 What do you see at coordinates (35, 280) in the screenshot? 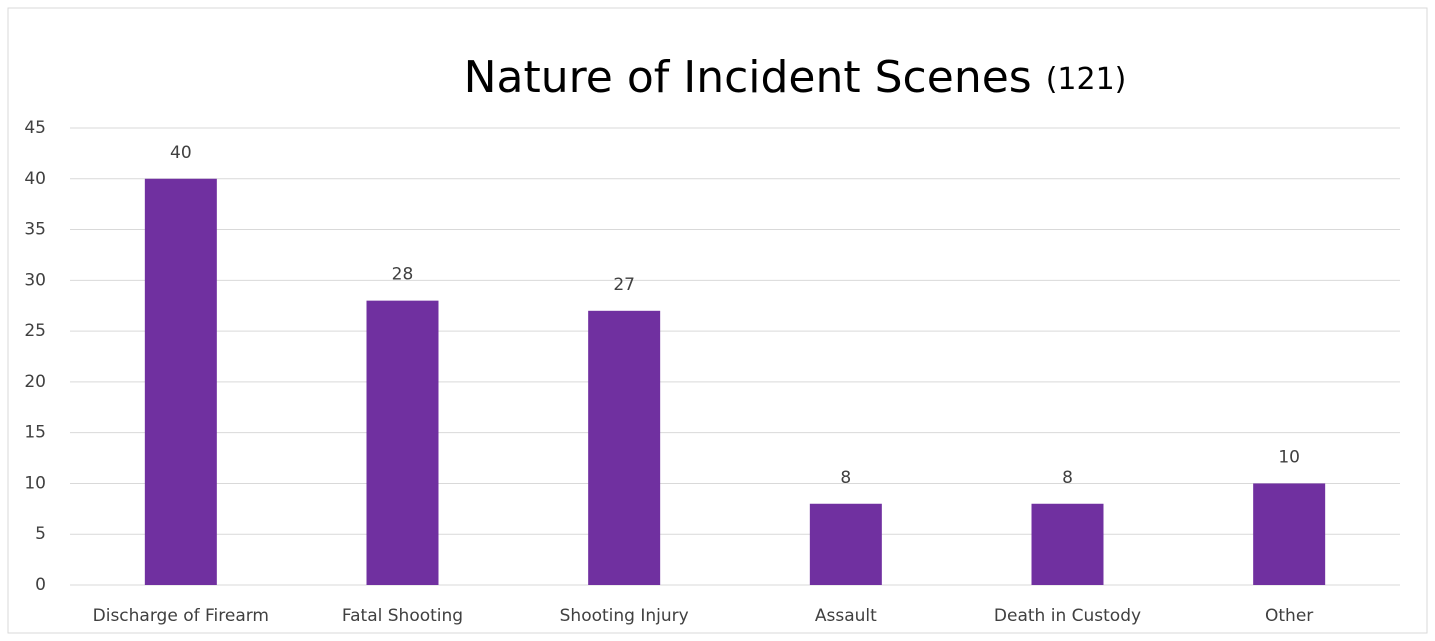
I see `y-tick-label: 30` at bounding box center [35, 280].